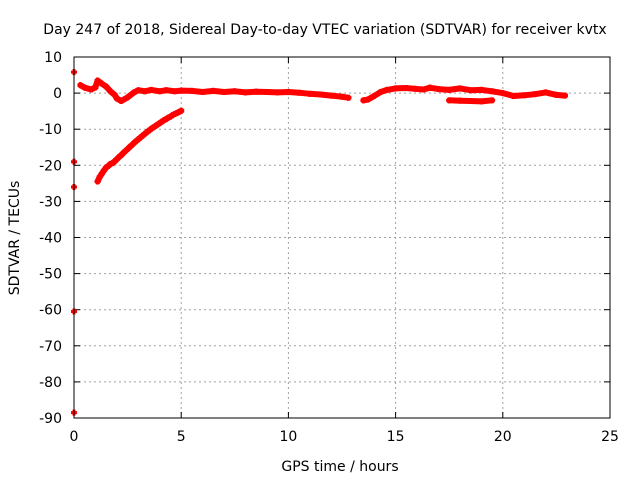 This screenshot has height=480, width=640. What do you see at coordinates (50, 130) in the screenshot?
I see `y-tick-label: -10` at bounding box center [50, 130].